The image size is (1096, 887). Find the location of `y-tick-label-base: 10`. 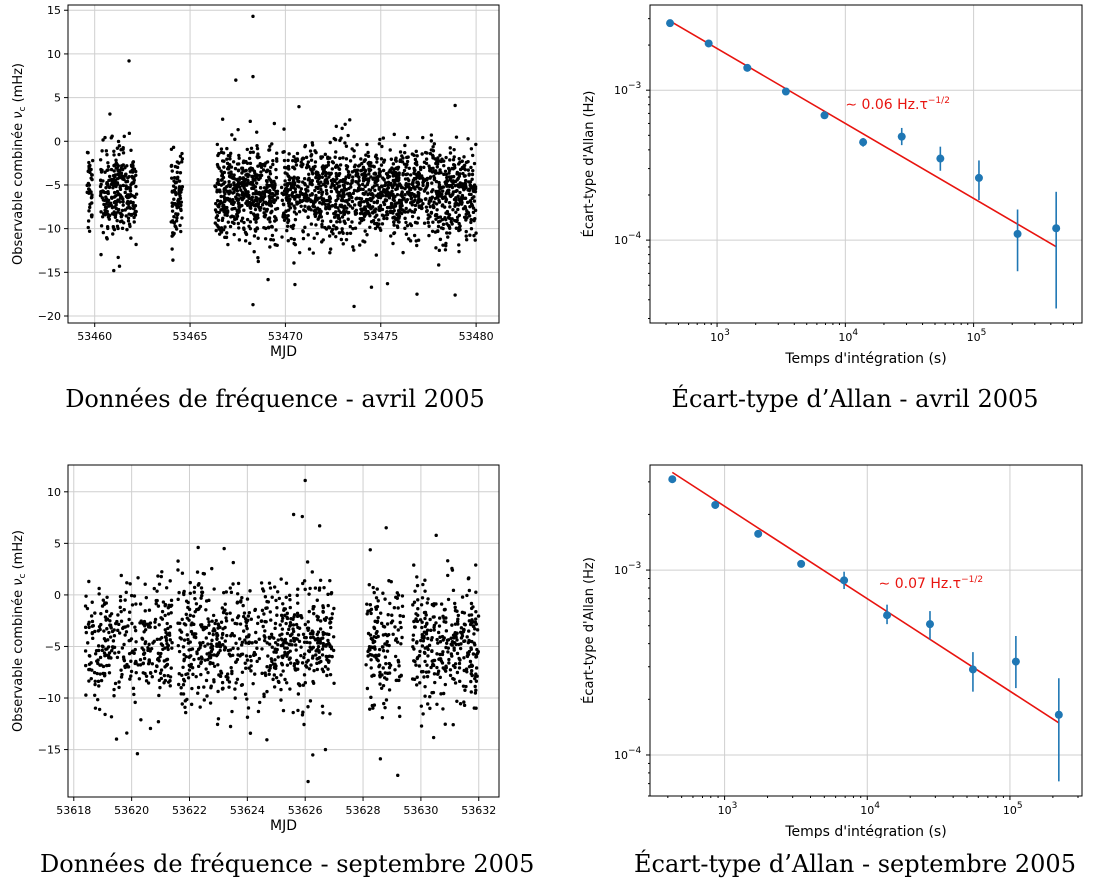

y-tick-label-base: 10 is located at coordinates (621, 240).